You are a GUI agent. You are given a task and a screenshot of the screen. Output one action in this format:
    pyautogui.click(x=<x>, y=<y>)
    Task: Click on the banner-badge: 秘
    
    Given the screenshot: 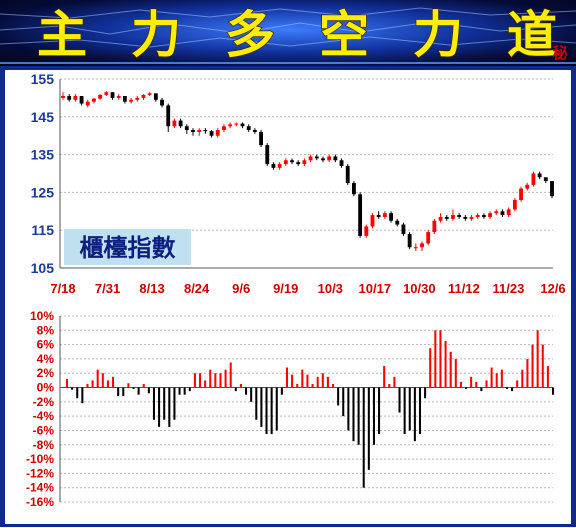 What is the action you would take?
    pyautogui.click(x=559, y=53)
    